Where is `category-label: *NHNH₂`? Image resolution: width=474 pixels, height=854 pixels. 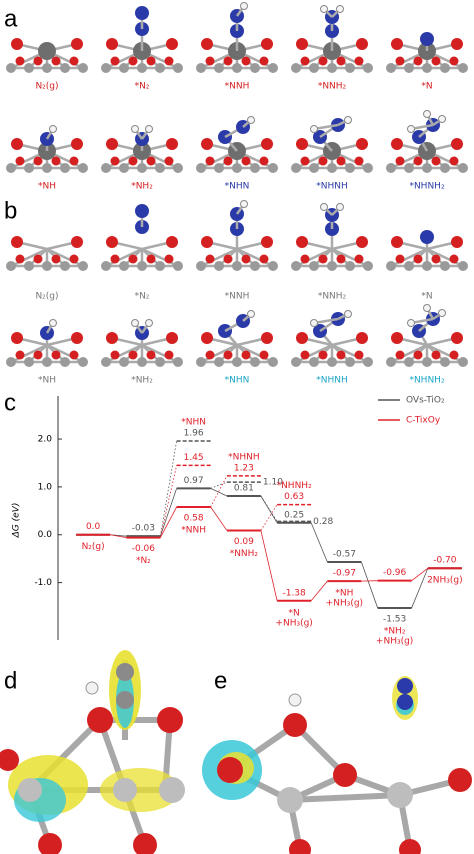 category-label: *NHNH₂ is located at coordinates (295, 486).